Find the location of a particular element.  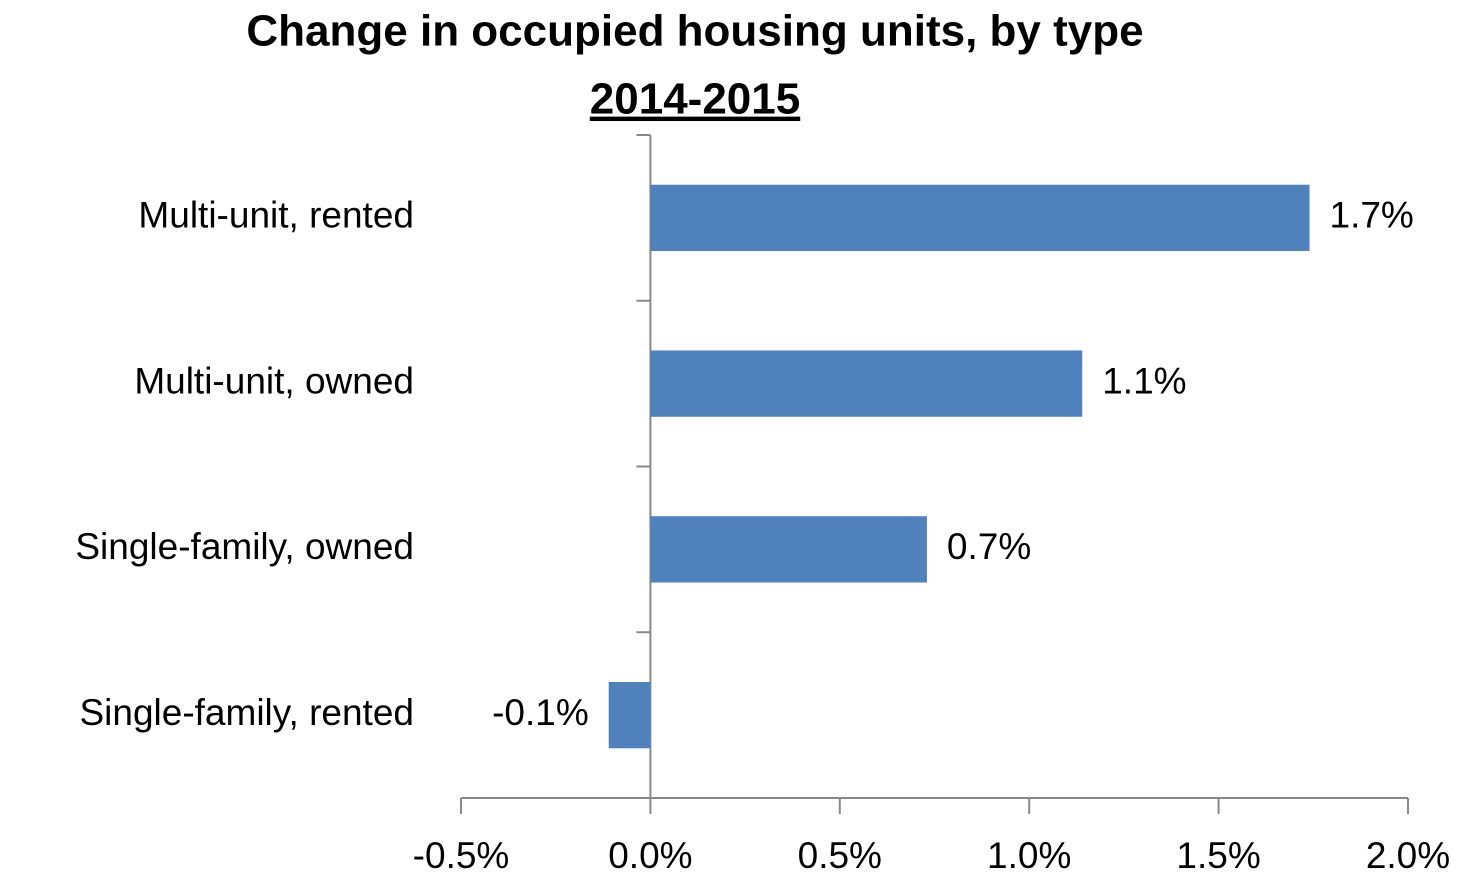

y-tick-label: Single-family, owned is located at coordinates (244, 546).